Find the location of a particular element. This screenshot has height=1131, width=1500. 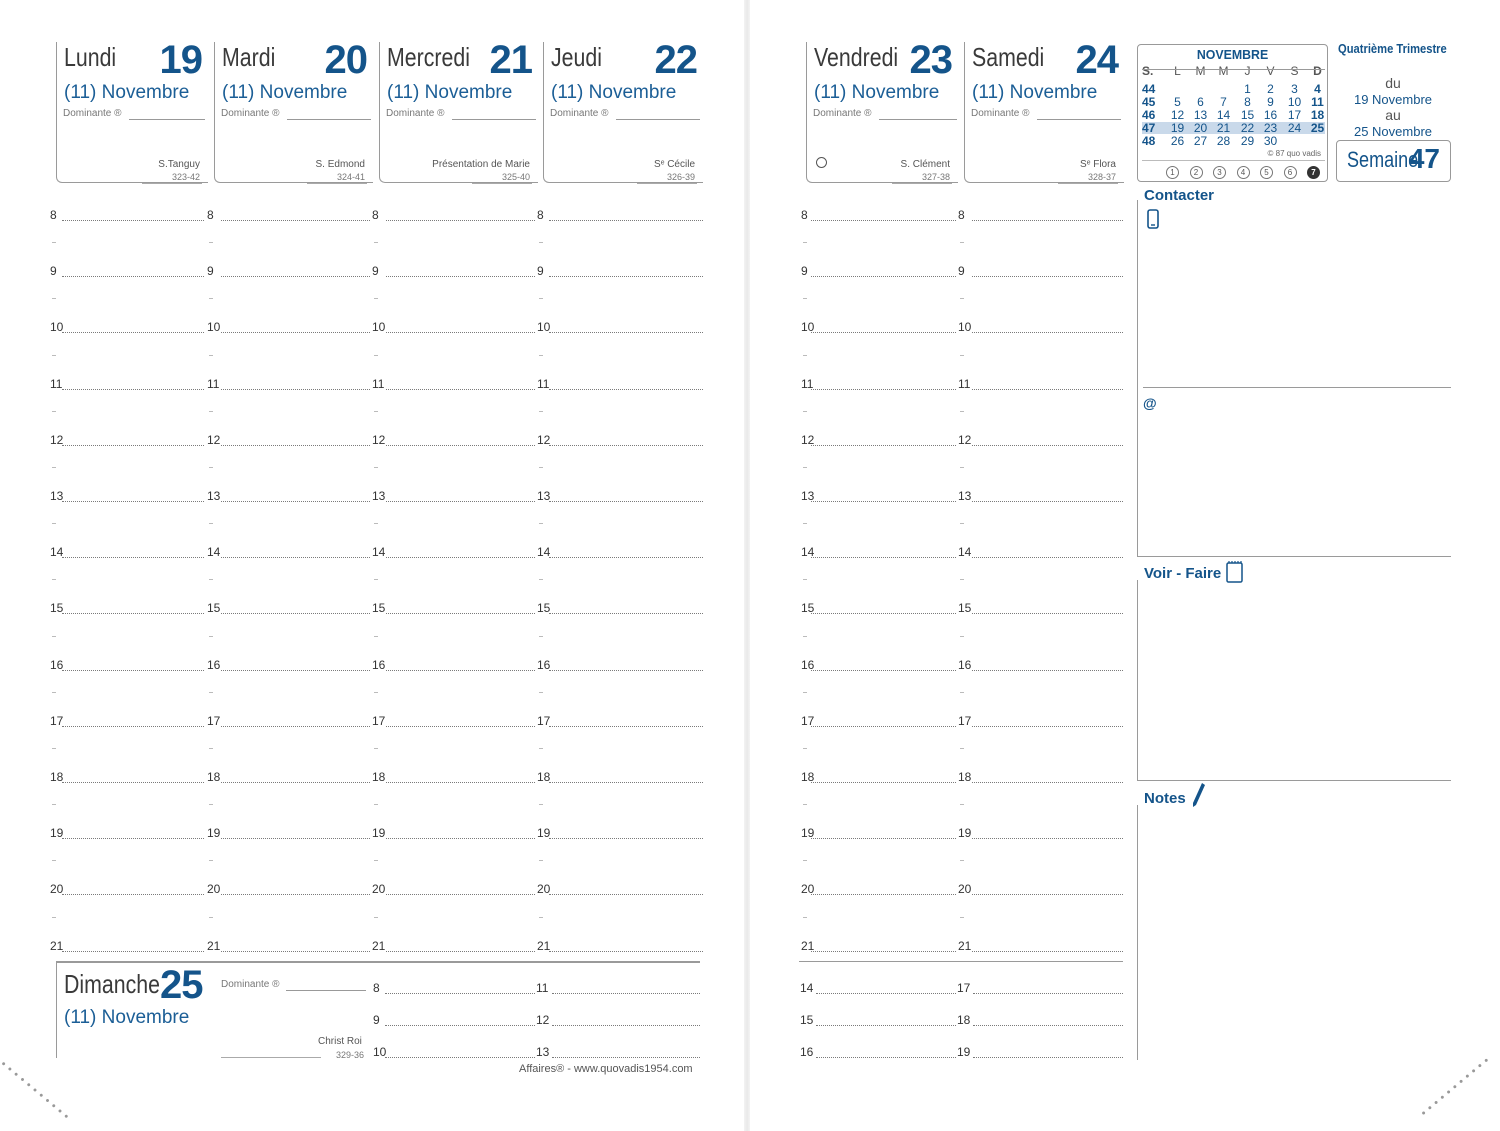

calendar-day: 27 is located at coordinates (1200, 141).